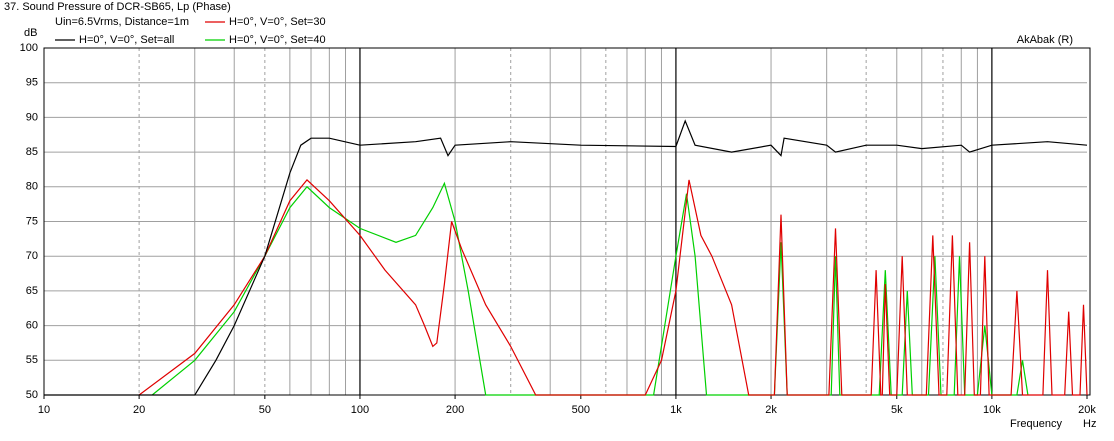 The height and width of the screenshot is (441, 1114). Describe the element at coordinates (992, 410) in the screenshot. I see `x-tick-label: 10k` at that location.